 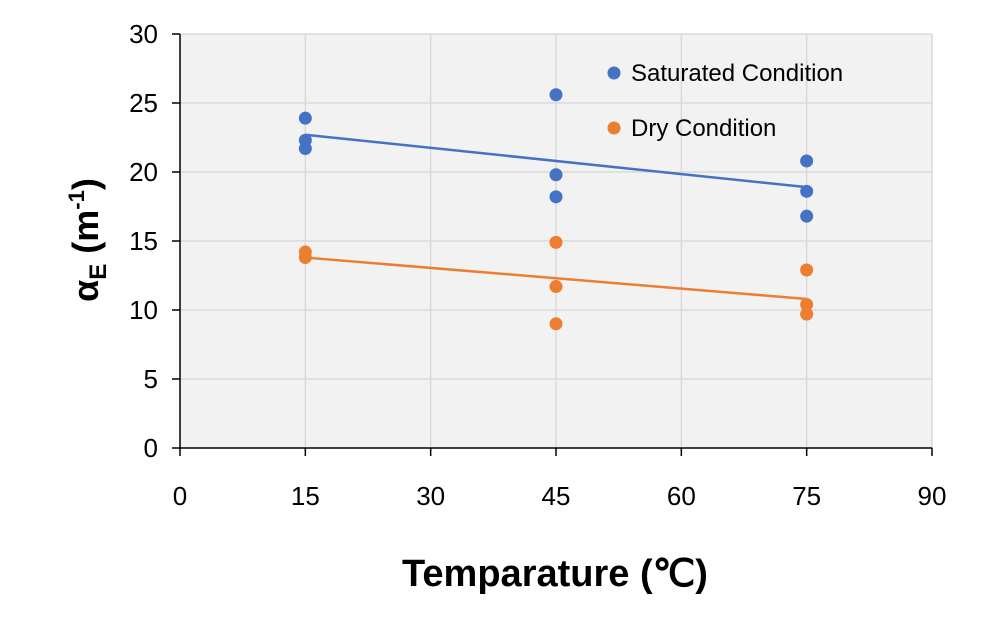 I want to click on series-dry-condition, so click(x=556, y=283).